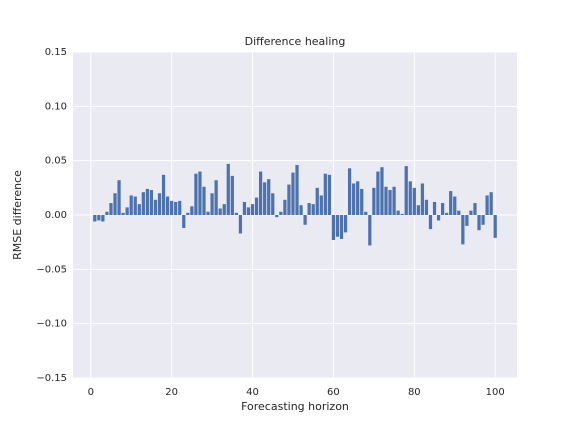 This screenshot has width=576, height=432. I want to click on y-axis-label: RMSE difference, so click(17, 215).